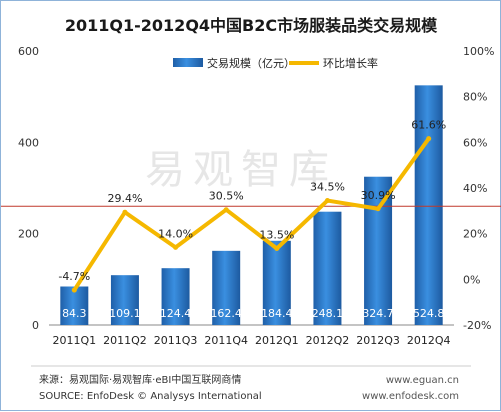 The height and width of the screenshot is (412, 501). What do you see at coordinates (74, 313) in the screenshot?
I see `bar-value-label: 84.3` at bounding box center [74, 313].